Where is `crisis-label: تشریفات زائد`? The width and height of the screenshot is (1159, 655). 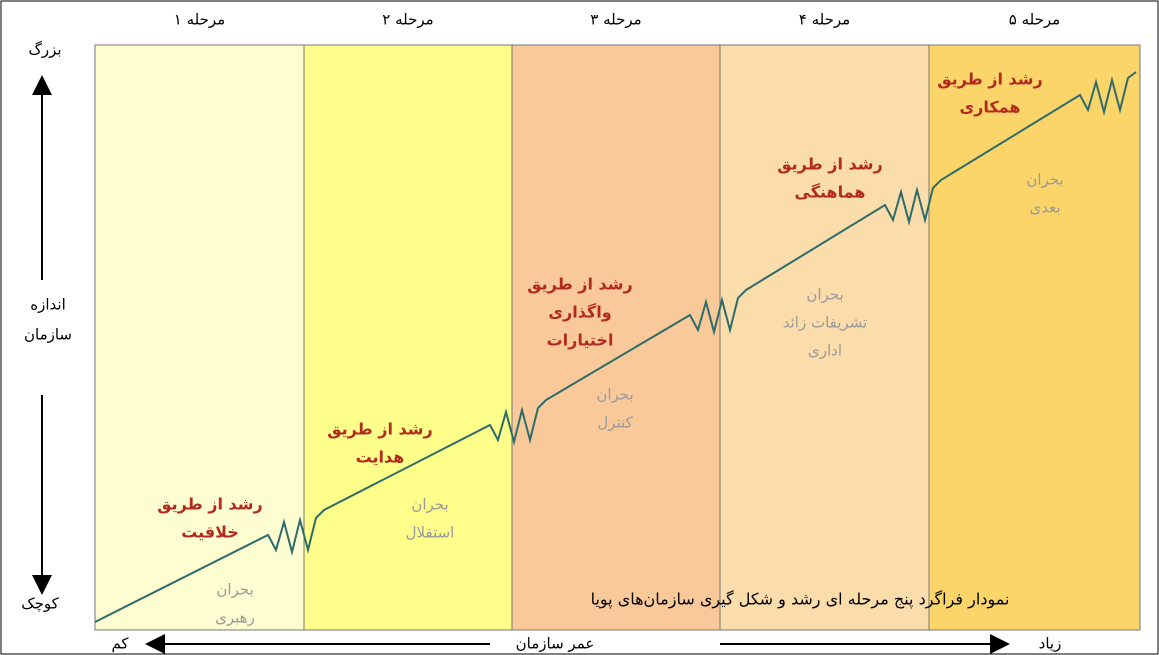 crisis-label: تشریفات زائد is located at coordinates (825, 323).